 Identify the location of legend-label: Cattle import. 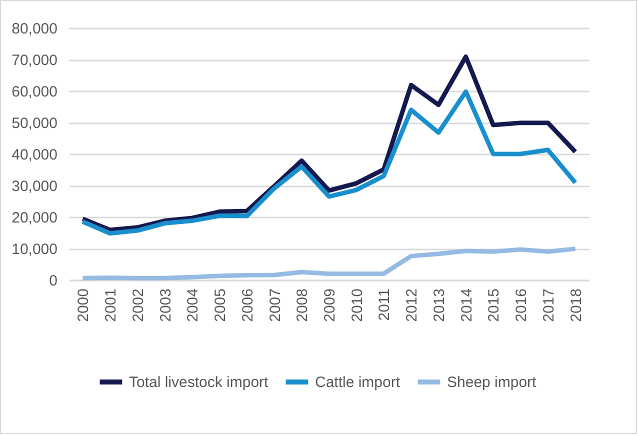
(358, 382).